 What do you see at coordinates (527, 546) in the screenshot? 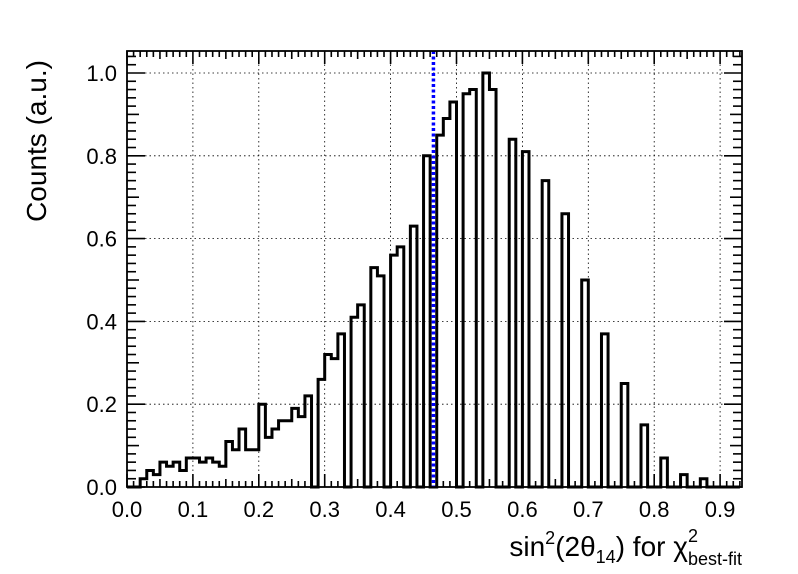
I see `x-title-base: sin` at bounding box center [527, 546].